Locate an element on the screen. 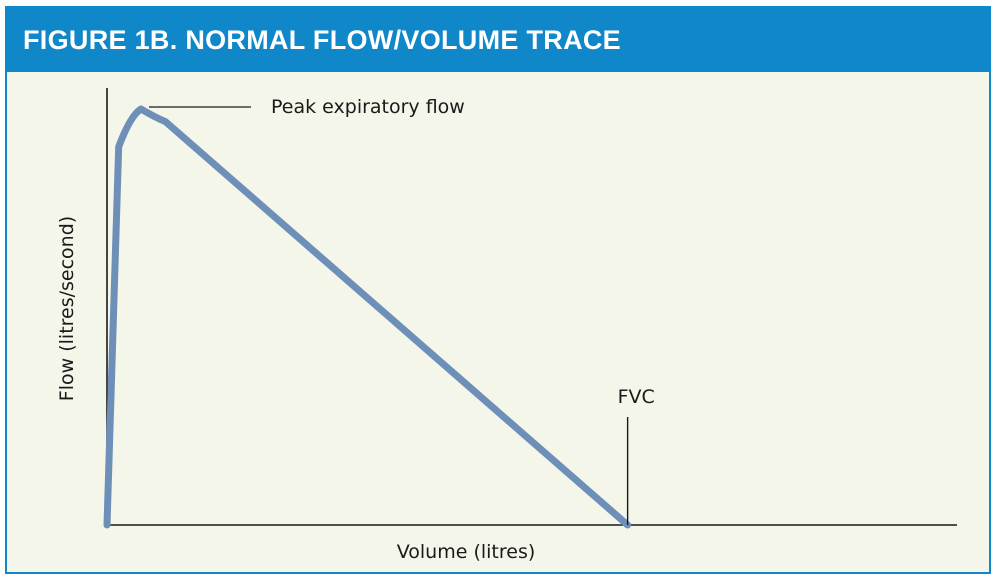 Image resolution: width=1000 pixels, height=585 pixels. peak-flow-label: Peak expiratory flow is located at coordinates (368, 107).